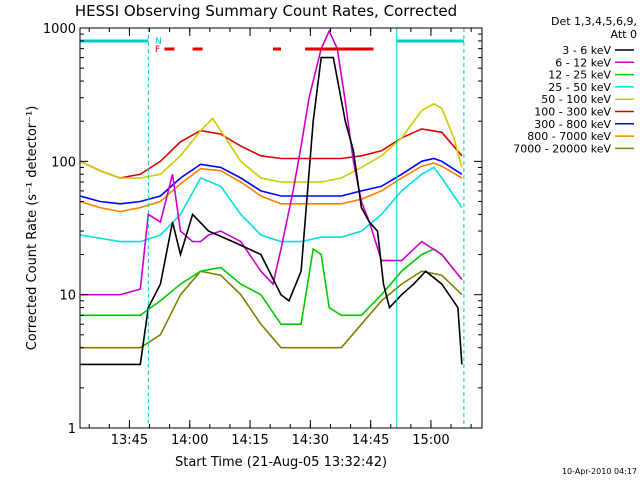 The height and width of the screenshot is (480, 640). I want to click on series-line-300-800-kev, so click(271, 181).